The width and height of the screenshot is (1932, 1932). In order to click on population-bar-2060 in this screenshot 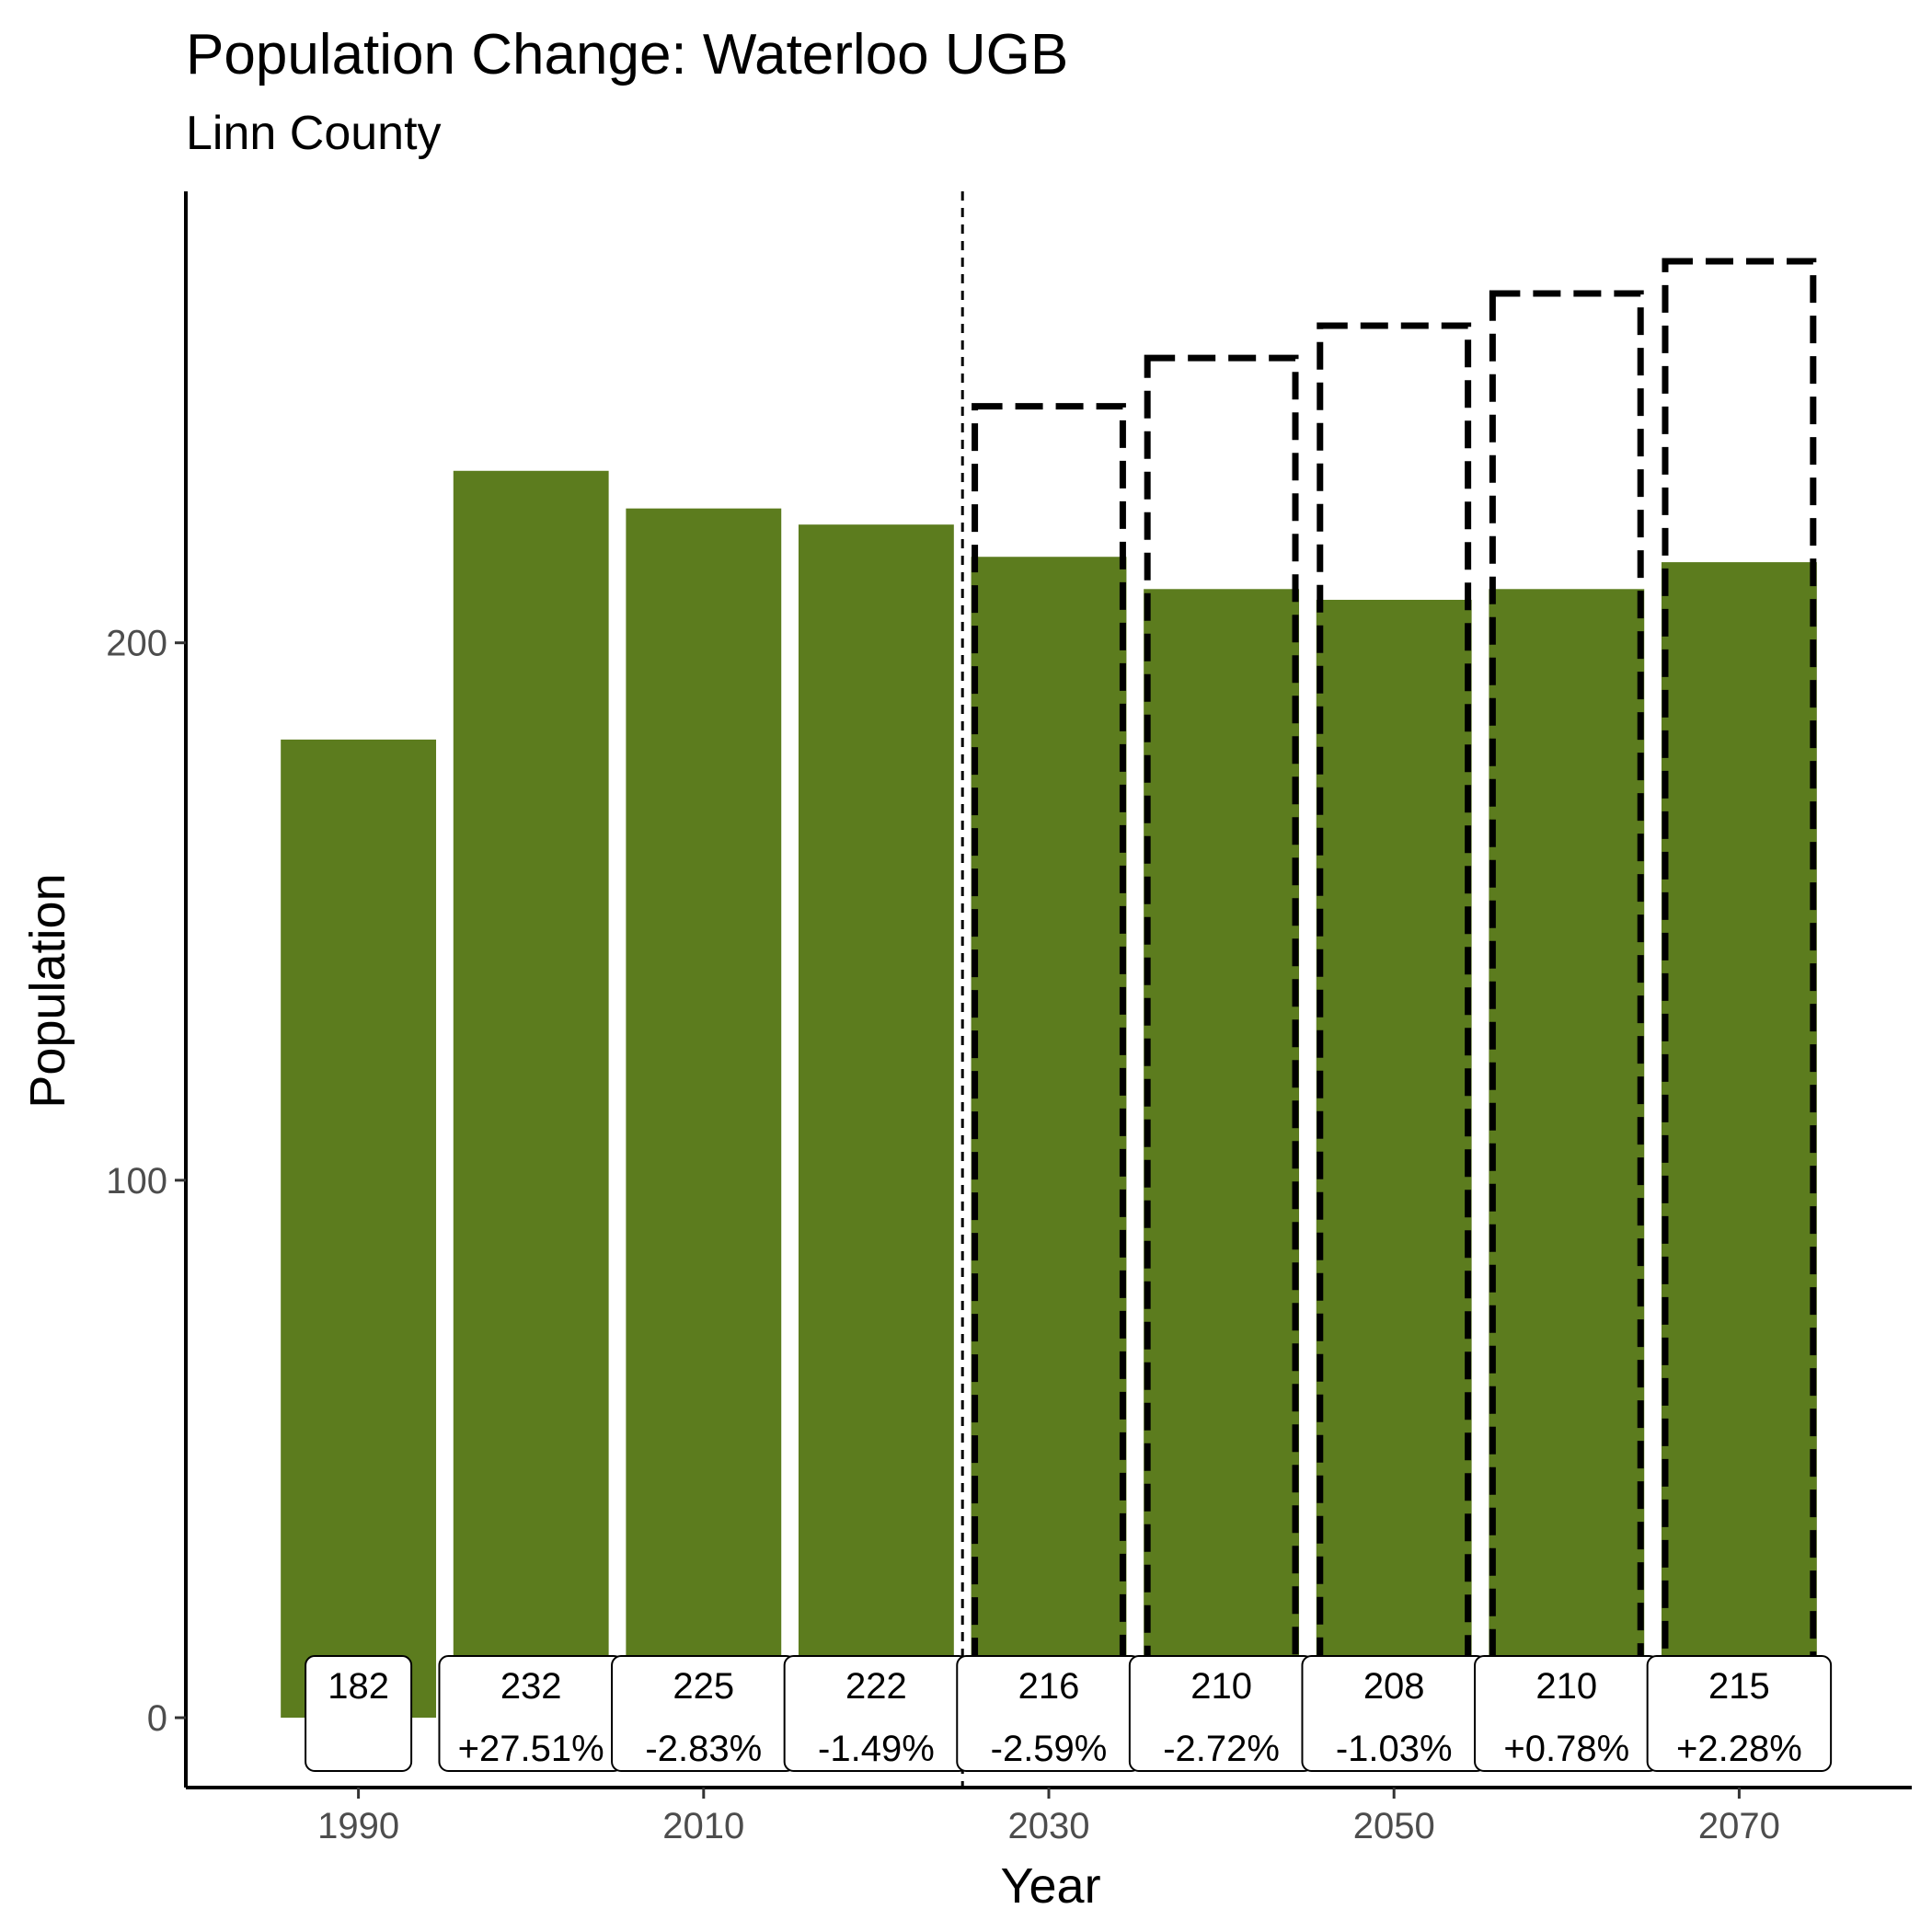, I will do `click(1567, 1154)`.